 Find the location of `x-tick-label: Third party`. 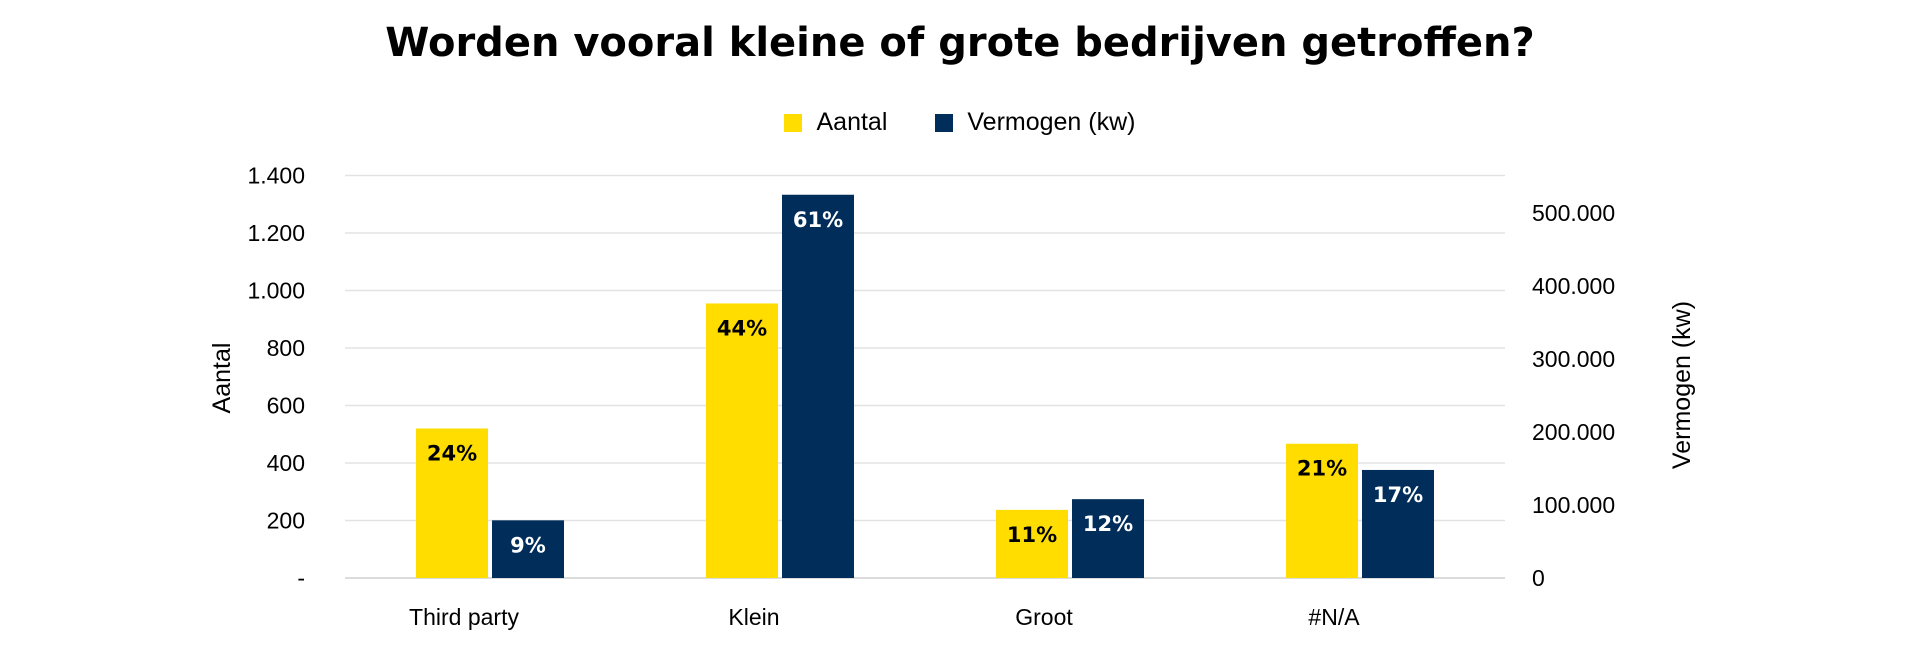

x-tick-label: Third party is located at coordinates (464, 617).